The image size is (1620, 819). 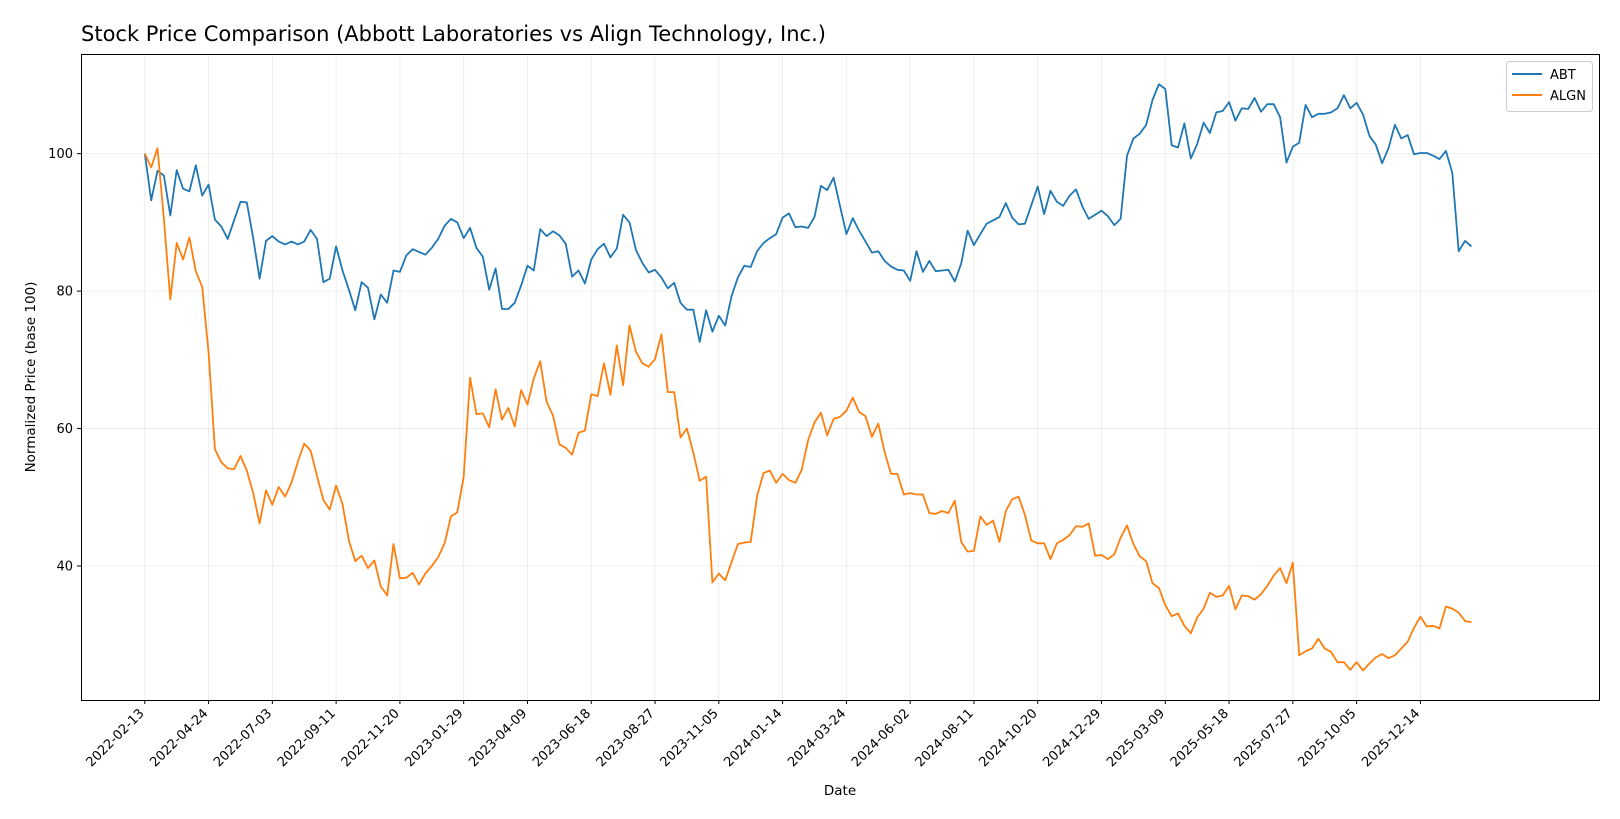 I want to click on x-axis-label: Date, so click(x=840, y=791).